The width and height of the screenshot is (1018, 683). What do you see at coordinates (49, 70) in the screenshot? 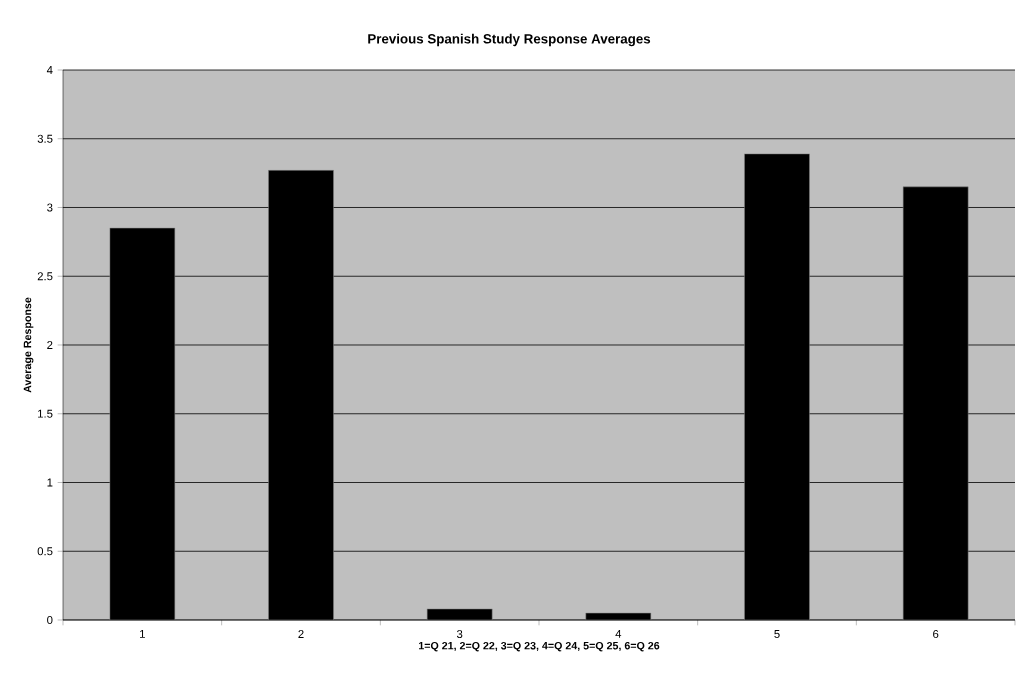
I see `y-tick-label: 4` at bounding box center [49, 70].